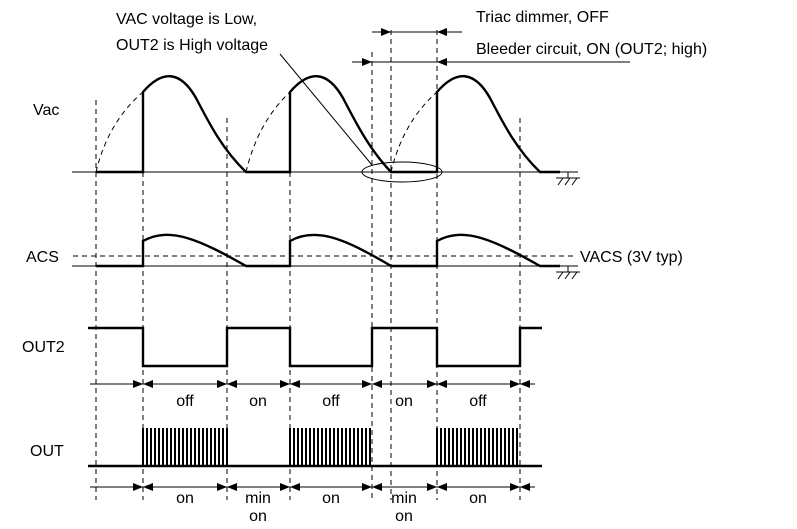  What do you see at coordinates (331, 507) in the screenshot?
I see `out-state-labels: on min on on min on on` at bounding box center [331, 507].